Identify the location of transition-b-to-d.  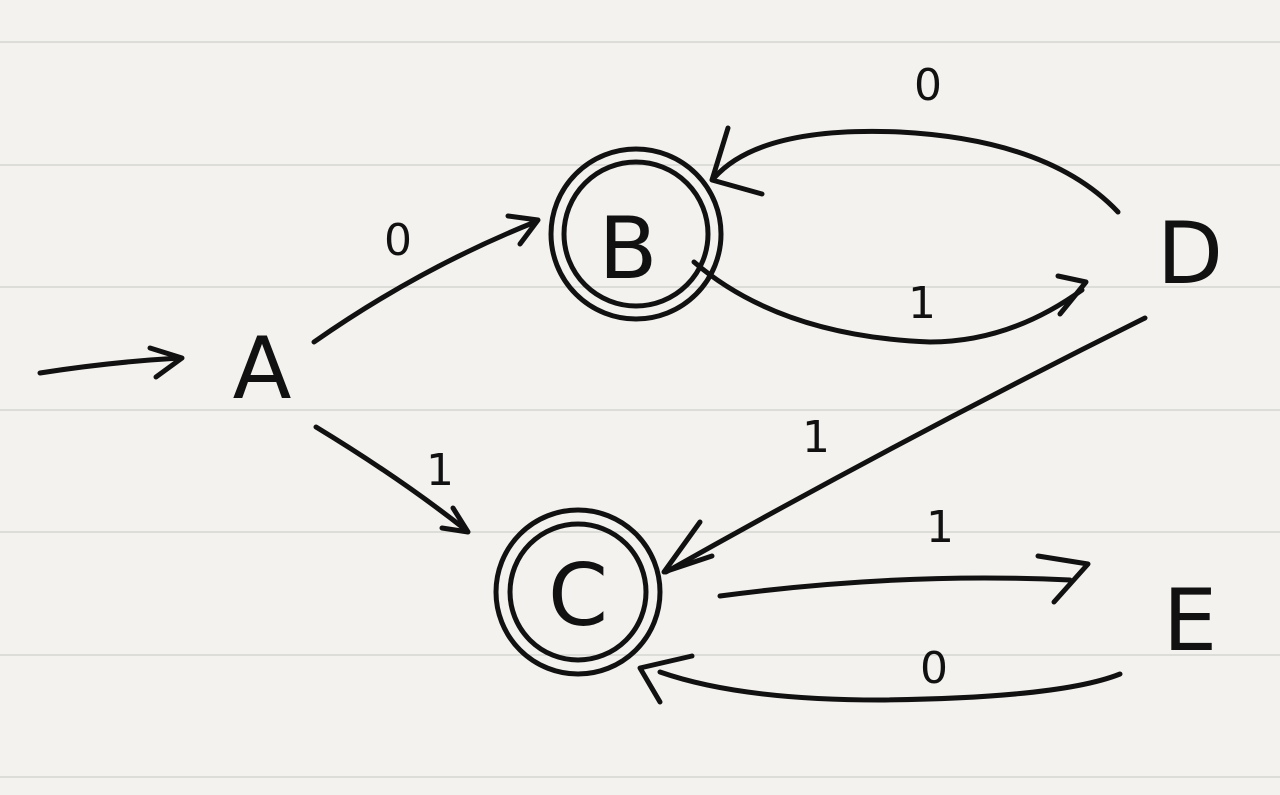
(890, 302).